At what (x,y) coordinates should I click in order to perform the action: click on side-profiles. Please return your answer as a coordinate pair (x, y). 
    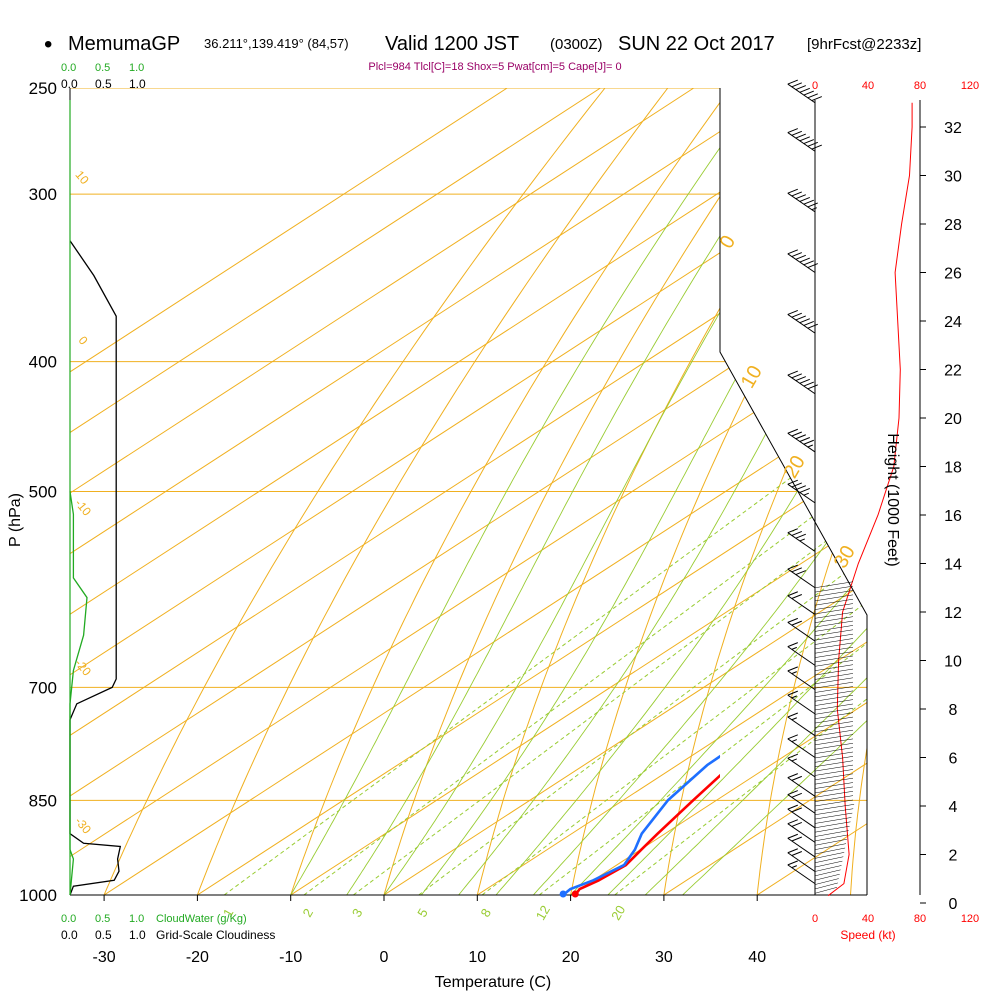
    Looking at the image, I should click on (95, 498).